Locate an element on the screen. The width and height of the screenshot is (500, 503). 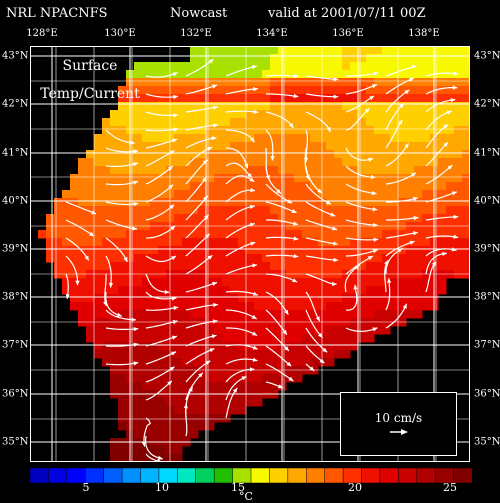
colorbar-tick-label: 20 is located at coordinates (355, 487).